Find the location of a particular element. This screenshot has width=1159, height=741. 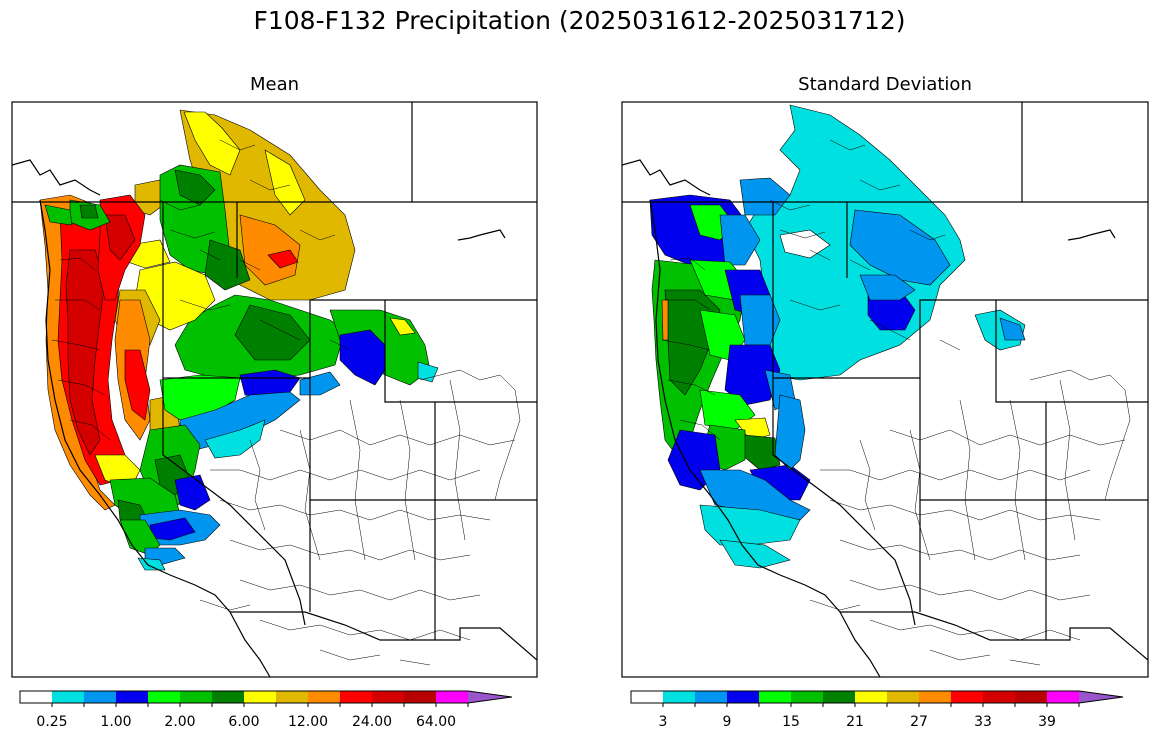

colorbar-tick-label: 9 is located at coordinates (727, 722).